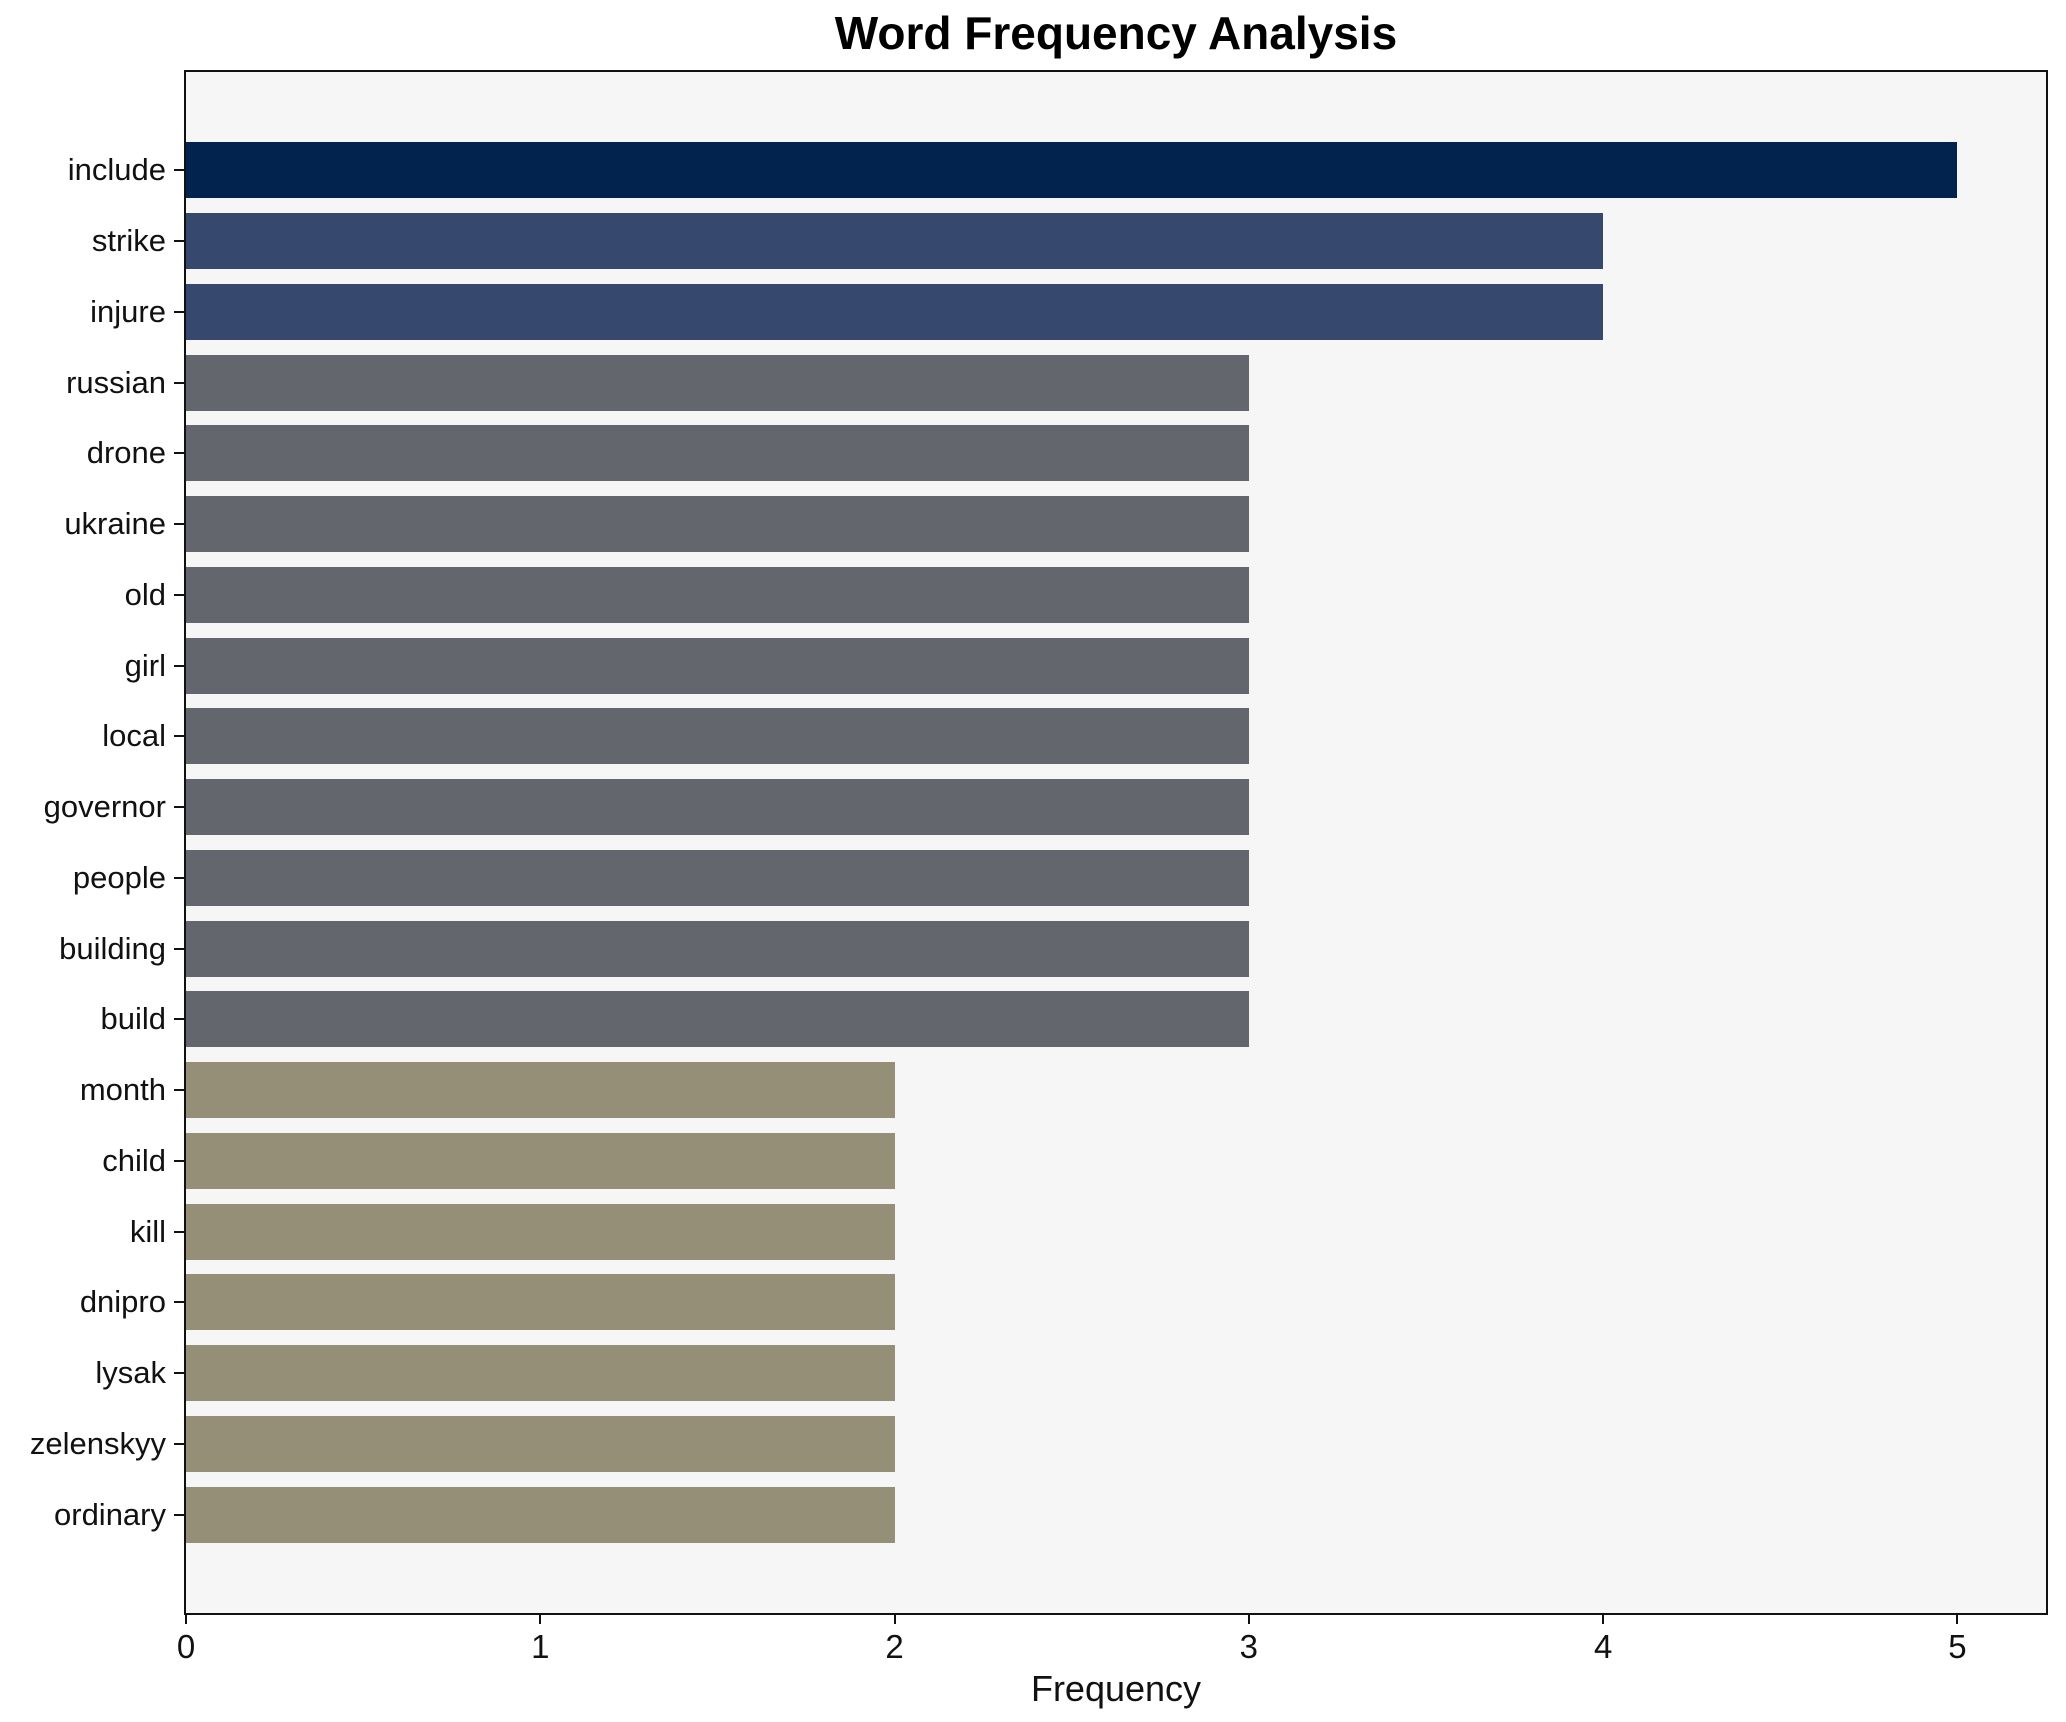 The height and width of the screenshot is (1722, 2066). Describe the element at coordinates (540, 1160) in the screenshot. I see `bar-child` at that location.